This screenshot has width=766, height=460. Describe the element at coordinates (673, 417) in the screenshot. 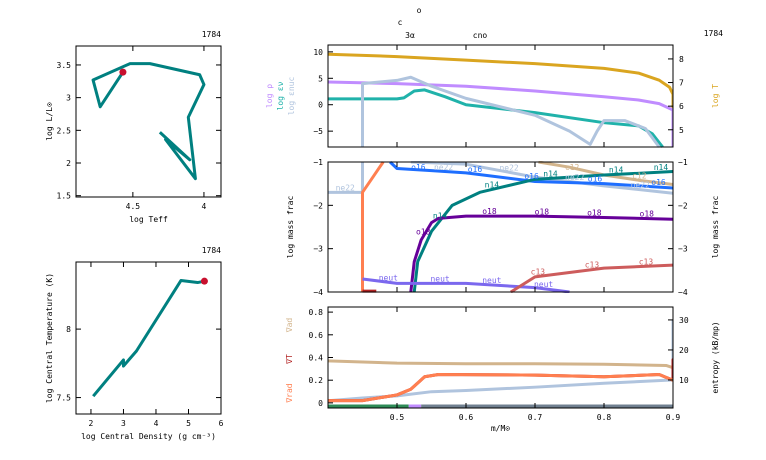

I see `x-tick-label: 0.9` at that location.